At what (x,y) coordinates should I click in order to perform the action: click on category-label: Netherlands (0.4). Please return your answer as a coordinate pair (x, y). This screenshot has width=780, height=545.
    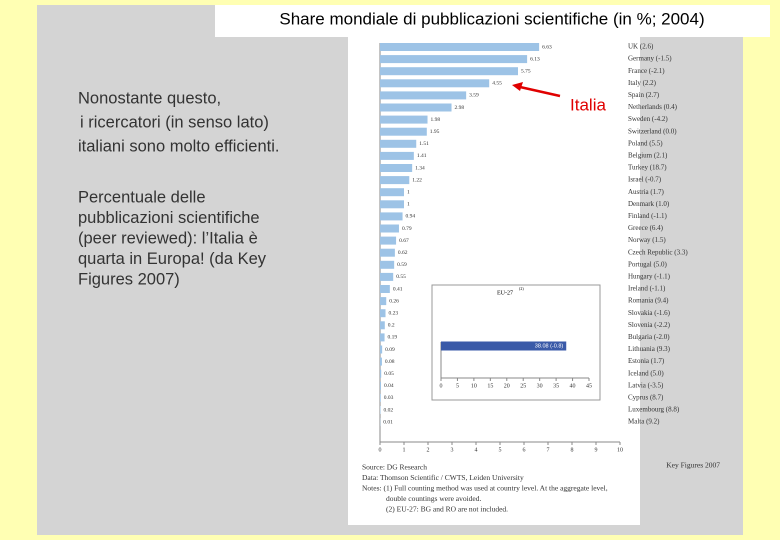
    Looking at the image, I should click on (653, 107).